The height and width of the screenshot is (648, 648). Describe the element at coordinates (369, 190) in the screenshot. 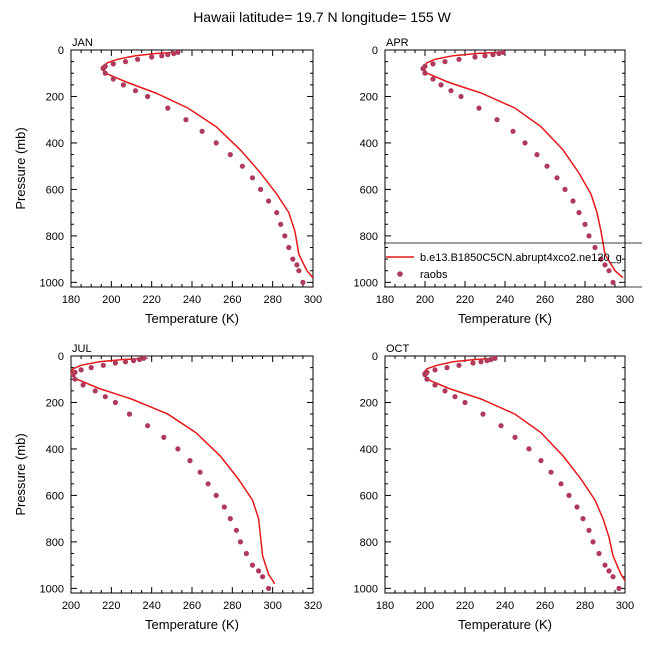

I see `y-tick-label: 600` at that location.